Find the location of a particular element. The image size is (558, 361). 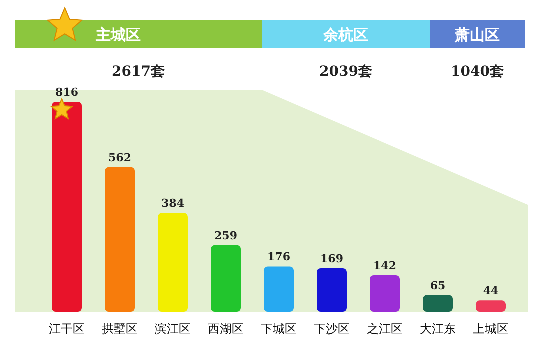

text: 2039套 is located at coordinates (346, 72).